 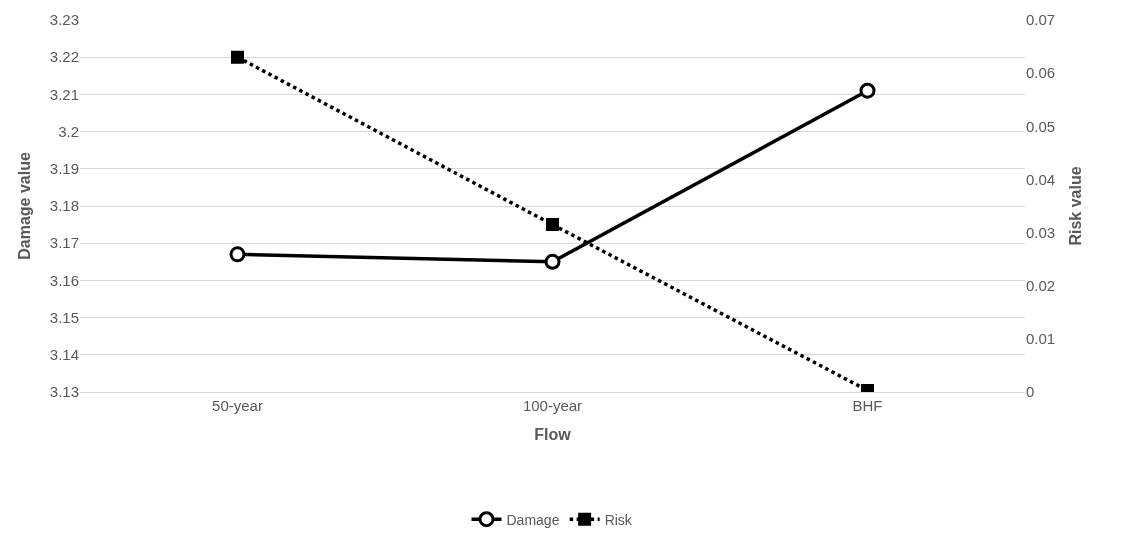 What do you see at coordinates (1041, 339) in the screenshot?
I see `y2-tick-label: 0.01` at bounding box center [1041, 339].